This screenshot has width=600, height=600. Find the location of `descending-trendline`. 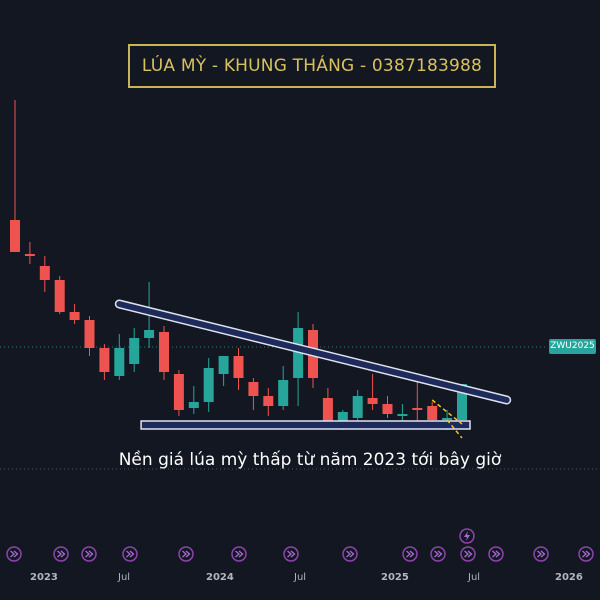

descending-trendline is located at coordinates (313, 352).